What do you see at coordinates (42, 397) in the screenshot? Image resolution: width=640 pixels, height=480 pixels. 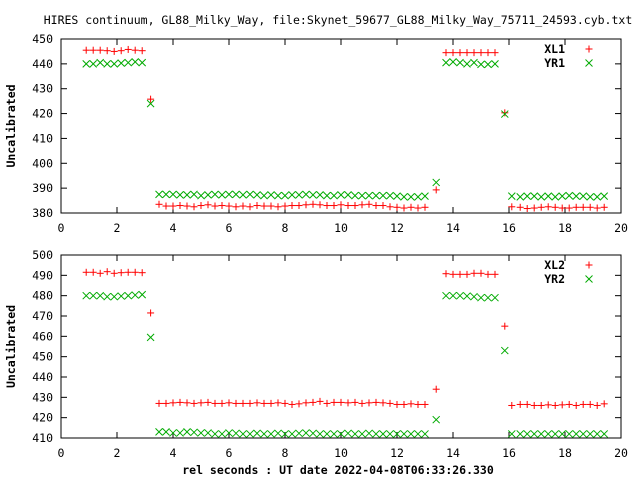 I see `y-tick-label: 430` at bounding box center [42, 397].